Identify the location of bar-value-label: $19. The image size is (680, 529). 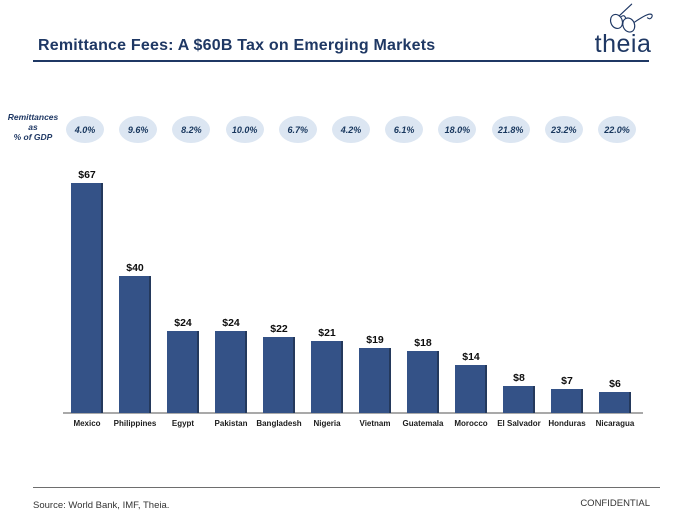
(375, 340).